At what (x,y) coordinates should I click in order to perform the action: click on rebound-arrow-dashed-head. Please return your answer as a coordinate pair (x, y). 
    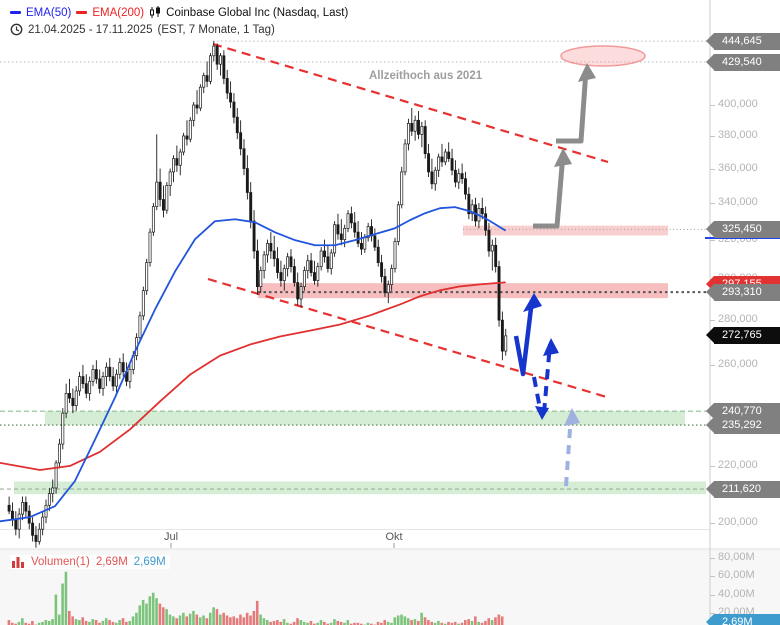
    Looking at the image, I should click on (551, 347).